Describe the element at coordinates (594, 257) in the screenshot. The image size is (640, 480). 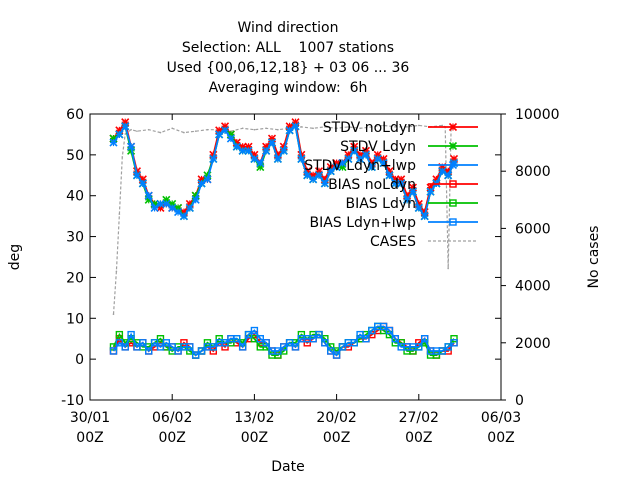
I see `y2-axis-label: No cases` at that location.